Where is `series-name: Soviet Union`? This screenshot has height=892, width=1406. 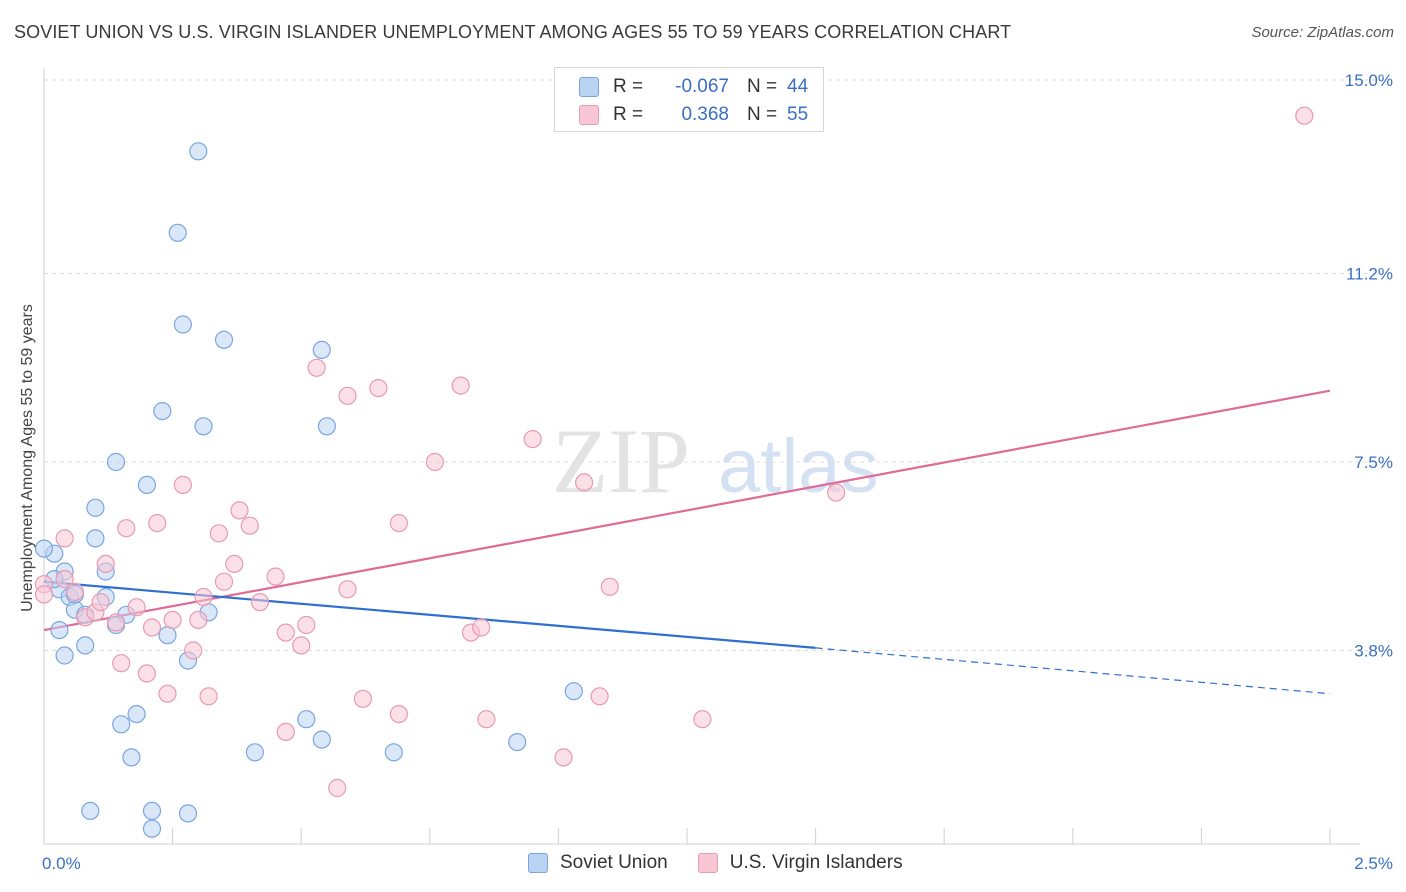
series-name: Soviet Union is located at coordinates (614, 862).